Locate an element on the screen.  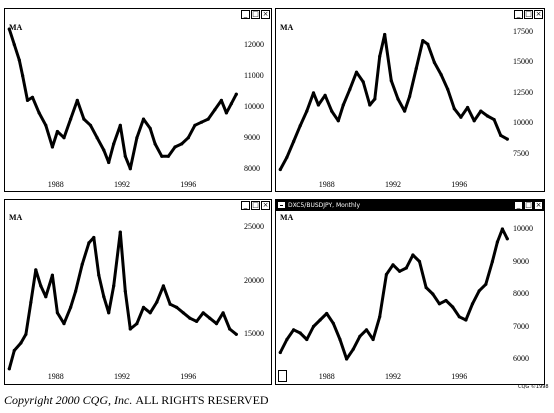
chart-2-y-tick: 12500 is located at coordinates (523, 92).